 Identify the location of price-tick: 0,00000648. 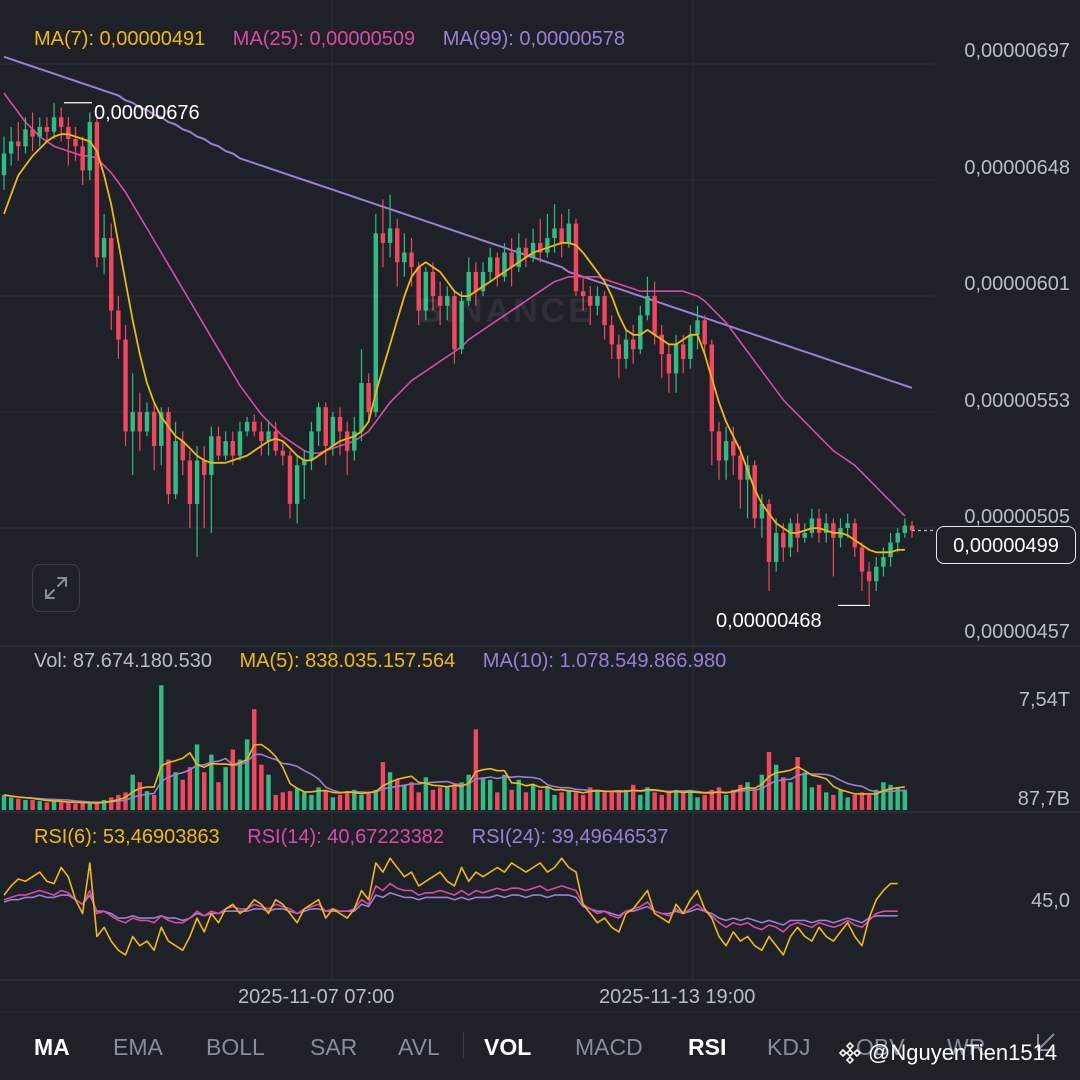
(1017, 168).